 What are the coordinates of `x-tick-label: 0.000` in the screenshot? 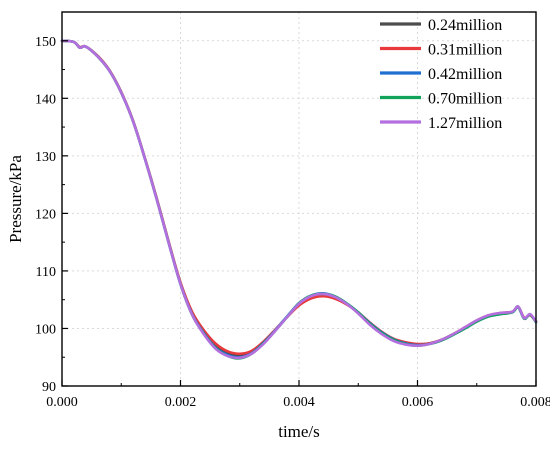 It's located at (62, 402).